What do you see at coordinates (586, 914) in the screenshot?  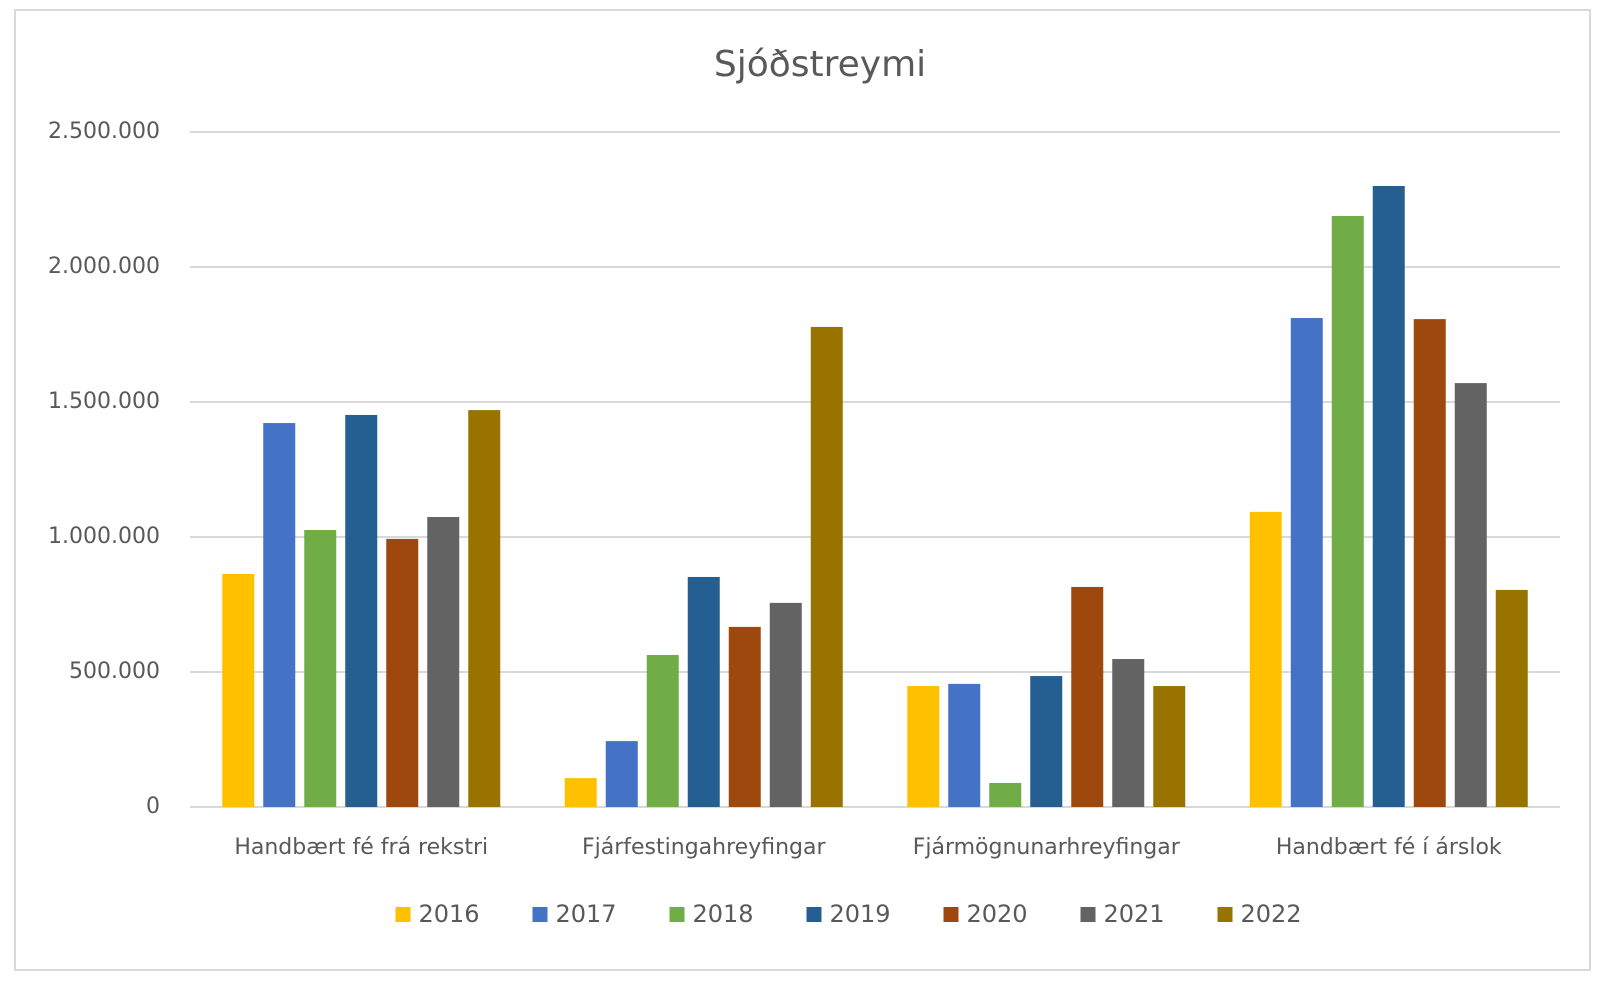 I see `legend-label: 2017` at bounding box center [586, 914].